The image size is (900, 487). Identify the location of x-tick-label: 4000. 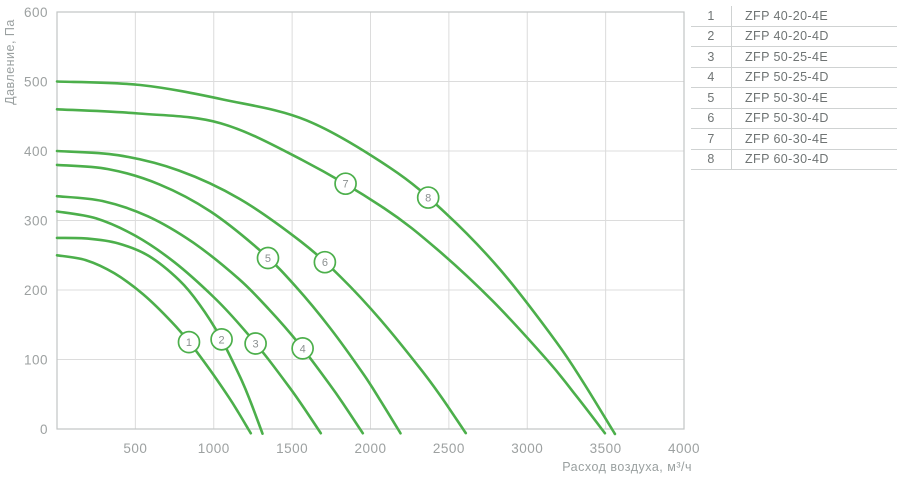
(684, 448).